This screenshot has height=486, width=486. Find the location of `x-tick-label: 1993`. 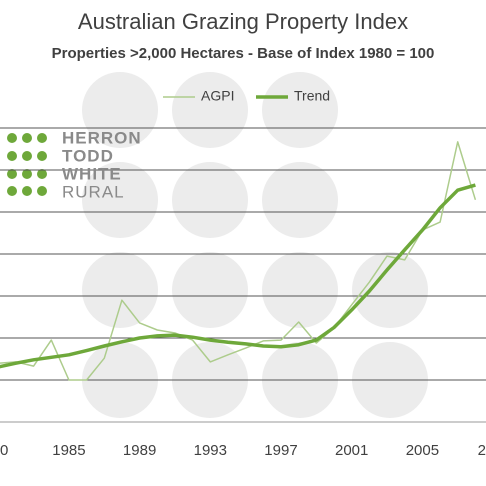

x-tick-label: 1993 is located at coordinates (210, 450).